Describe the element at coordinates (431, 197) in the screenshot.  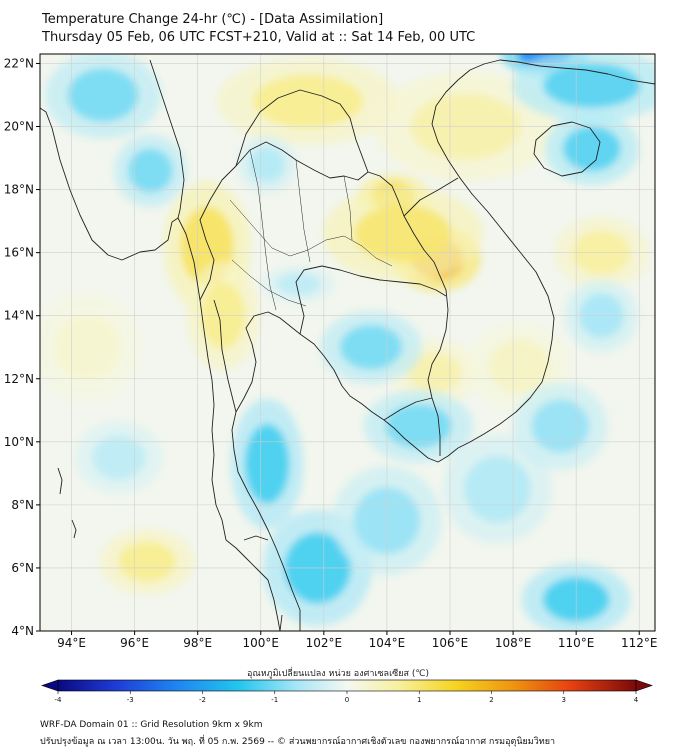
I see `border-laos-vietnam` at that location.